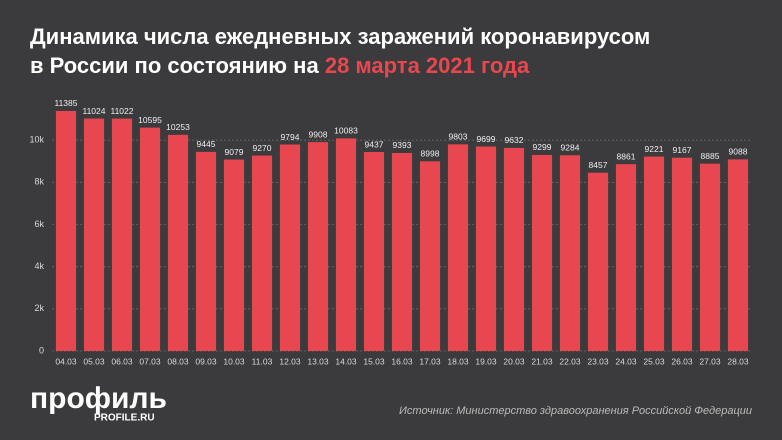  Describe the element at coordinates (570, 361) in the screenshot. I see `x-tick-label: 22.03` at that location.